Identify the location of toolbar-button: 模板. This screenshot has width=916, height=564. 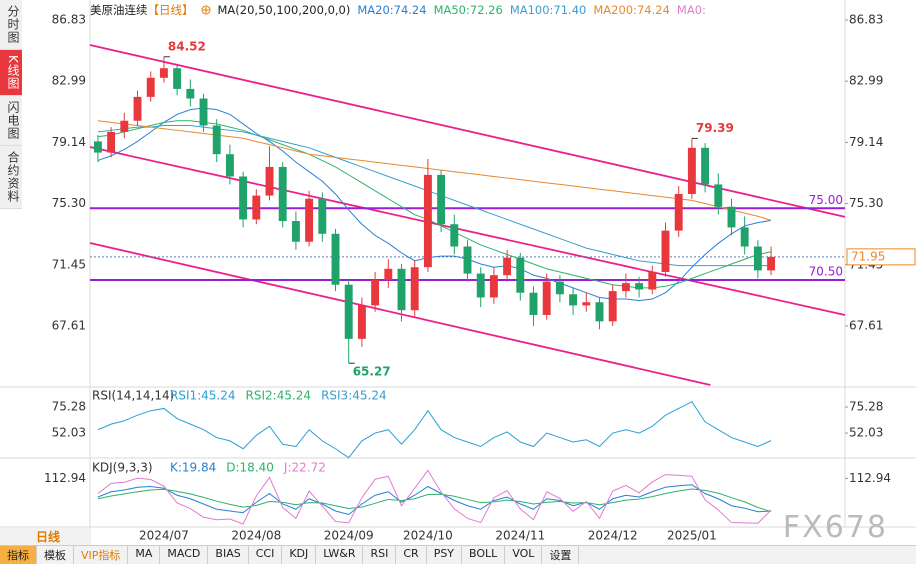
(55, 555).